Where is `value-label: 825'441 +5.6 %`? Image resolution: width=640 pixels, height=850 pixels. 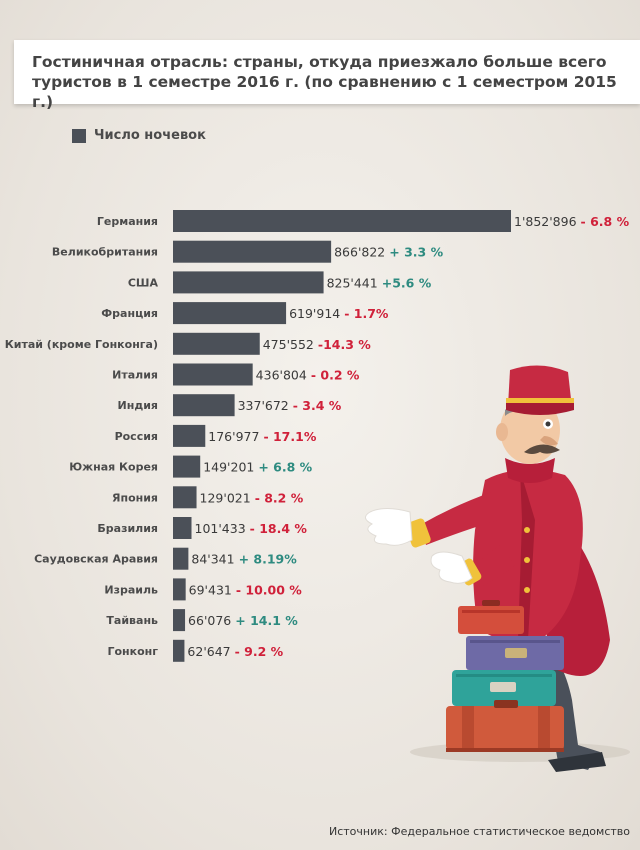 value-label: 825'441 +5.6 % is located at coordinates (379, 282).